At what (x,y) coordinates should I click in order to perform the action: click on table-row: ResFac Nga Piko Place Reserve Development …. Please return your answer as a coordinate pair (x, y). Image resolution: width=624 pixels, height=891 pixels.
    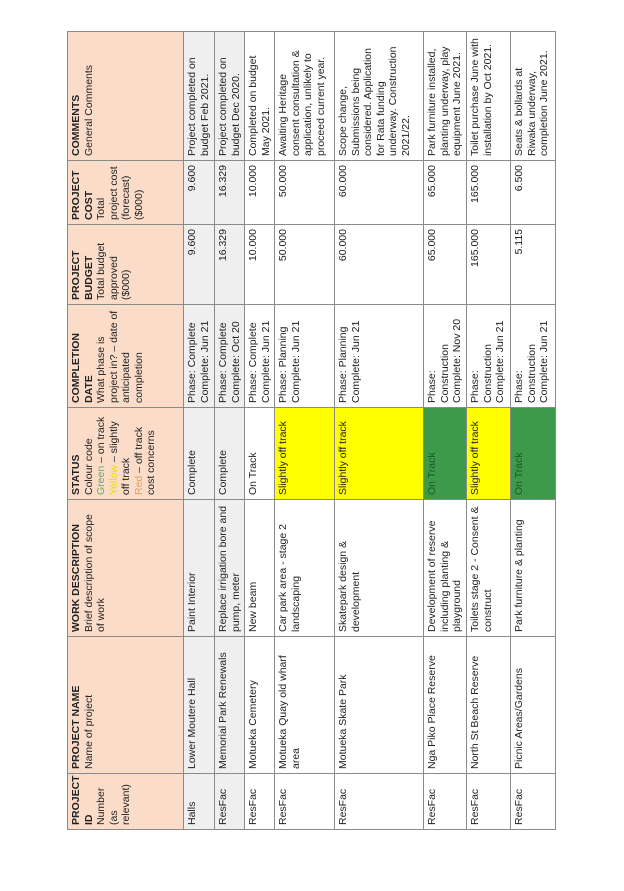
    Looking at the image, I should click on (445, 430).